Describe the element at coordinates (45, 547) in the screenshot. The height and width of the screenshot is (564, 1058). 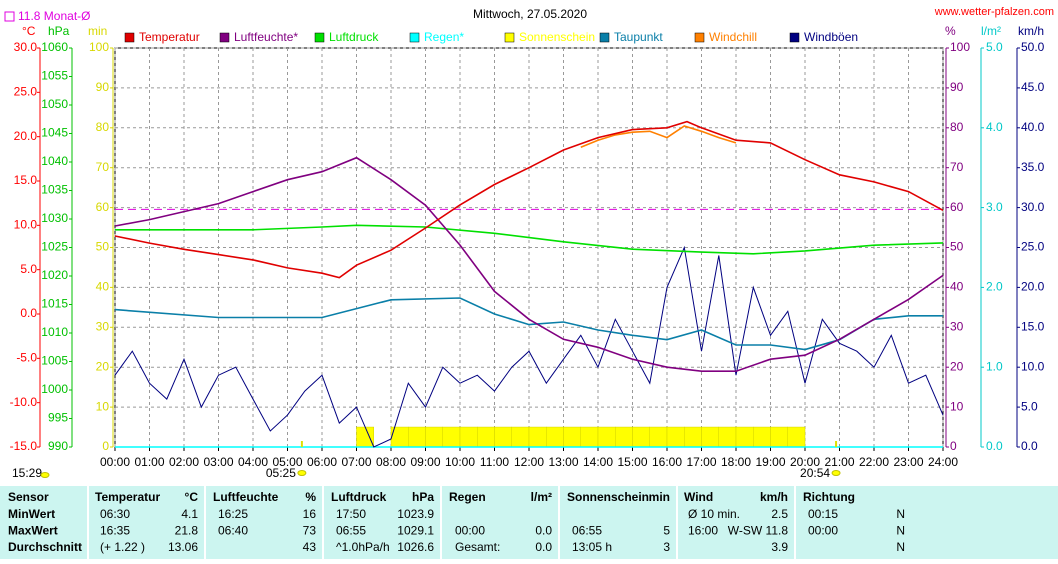
I see `table-row-label: Durchschnitt` at that location.